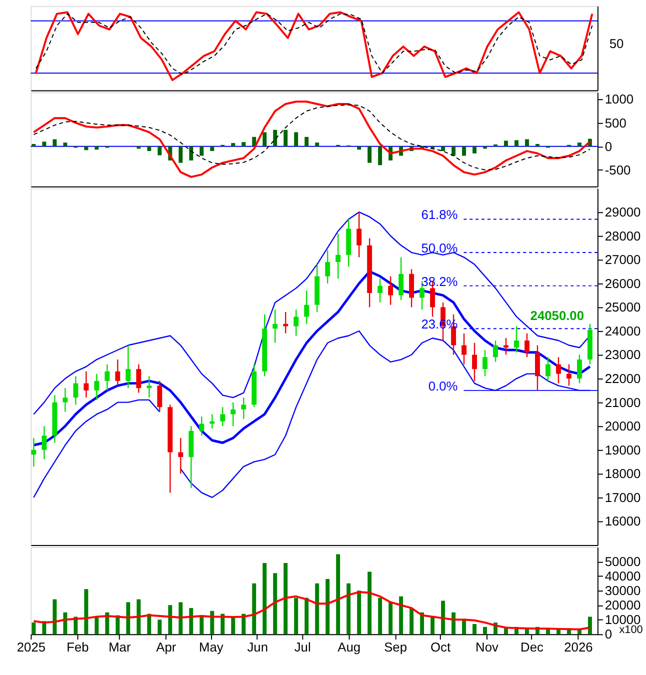 This screenshot has width=646, height=675. What do you see at coordinates (615, 122) in the screenshot?
I see `y-tick-label: 500` at bounding box center [615, 122].